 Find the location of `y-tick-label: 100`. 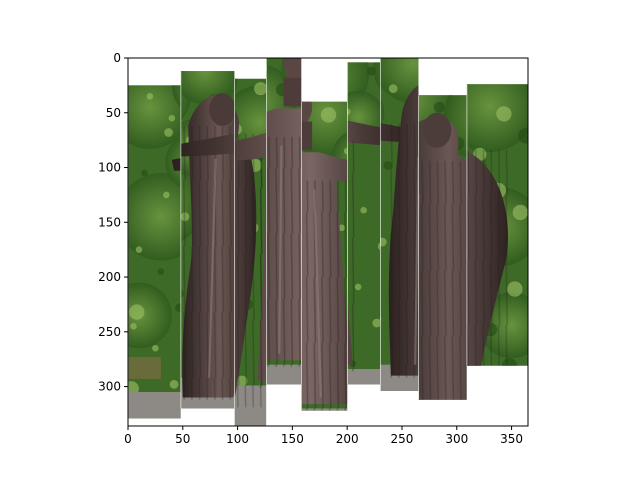

y-tick-label: 100 is located at coordinates (109, 168).